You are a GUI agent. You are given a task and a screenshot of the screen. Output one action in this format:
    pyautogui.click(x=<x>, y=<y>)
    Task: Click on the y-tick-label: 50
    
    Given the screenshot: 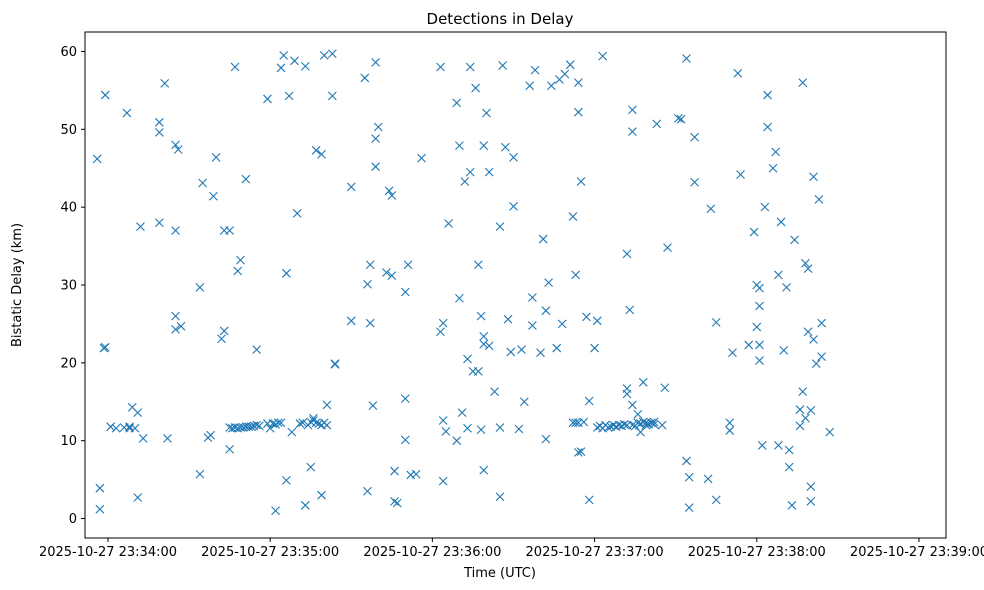 What is the action you would take?
    pyautogui.click(x=68, y=130)
    